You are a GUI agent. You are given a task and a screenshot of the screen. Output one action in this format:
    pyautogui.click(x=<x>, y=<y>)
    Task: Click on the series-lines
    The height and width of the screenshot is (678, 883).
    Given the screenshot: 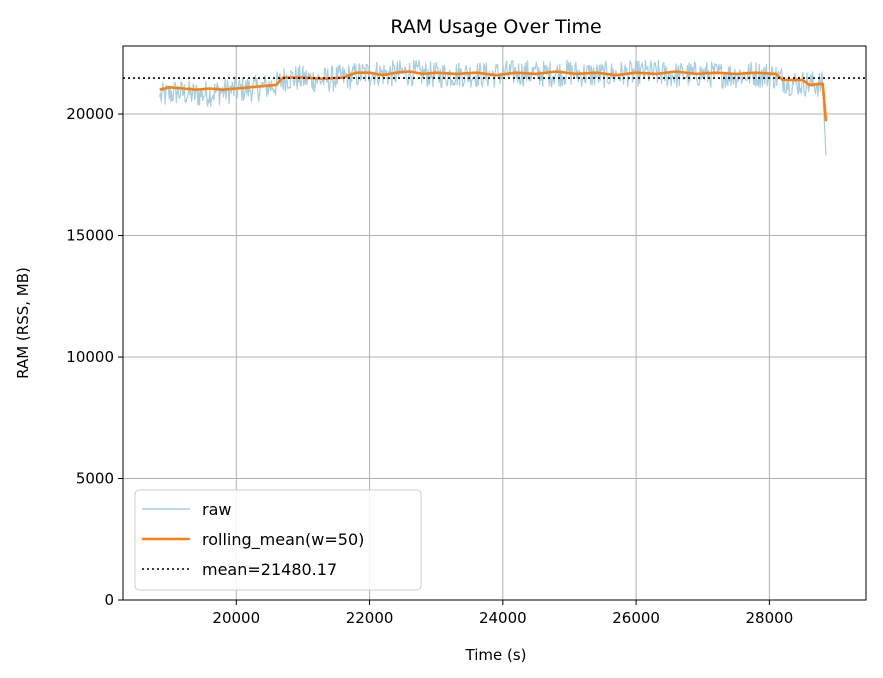 What is the action you would take?
    pyautogui.click(x=493, y=107)
    